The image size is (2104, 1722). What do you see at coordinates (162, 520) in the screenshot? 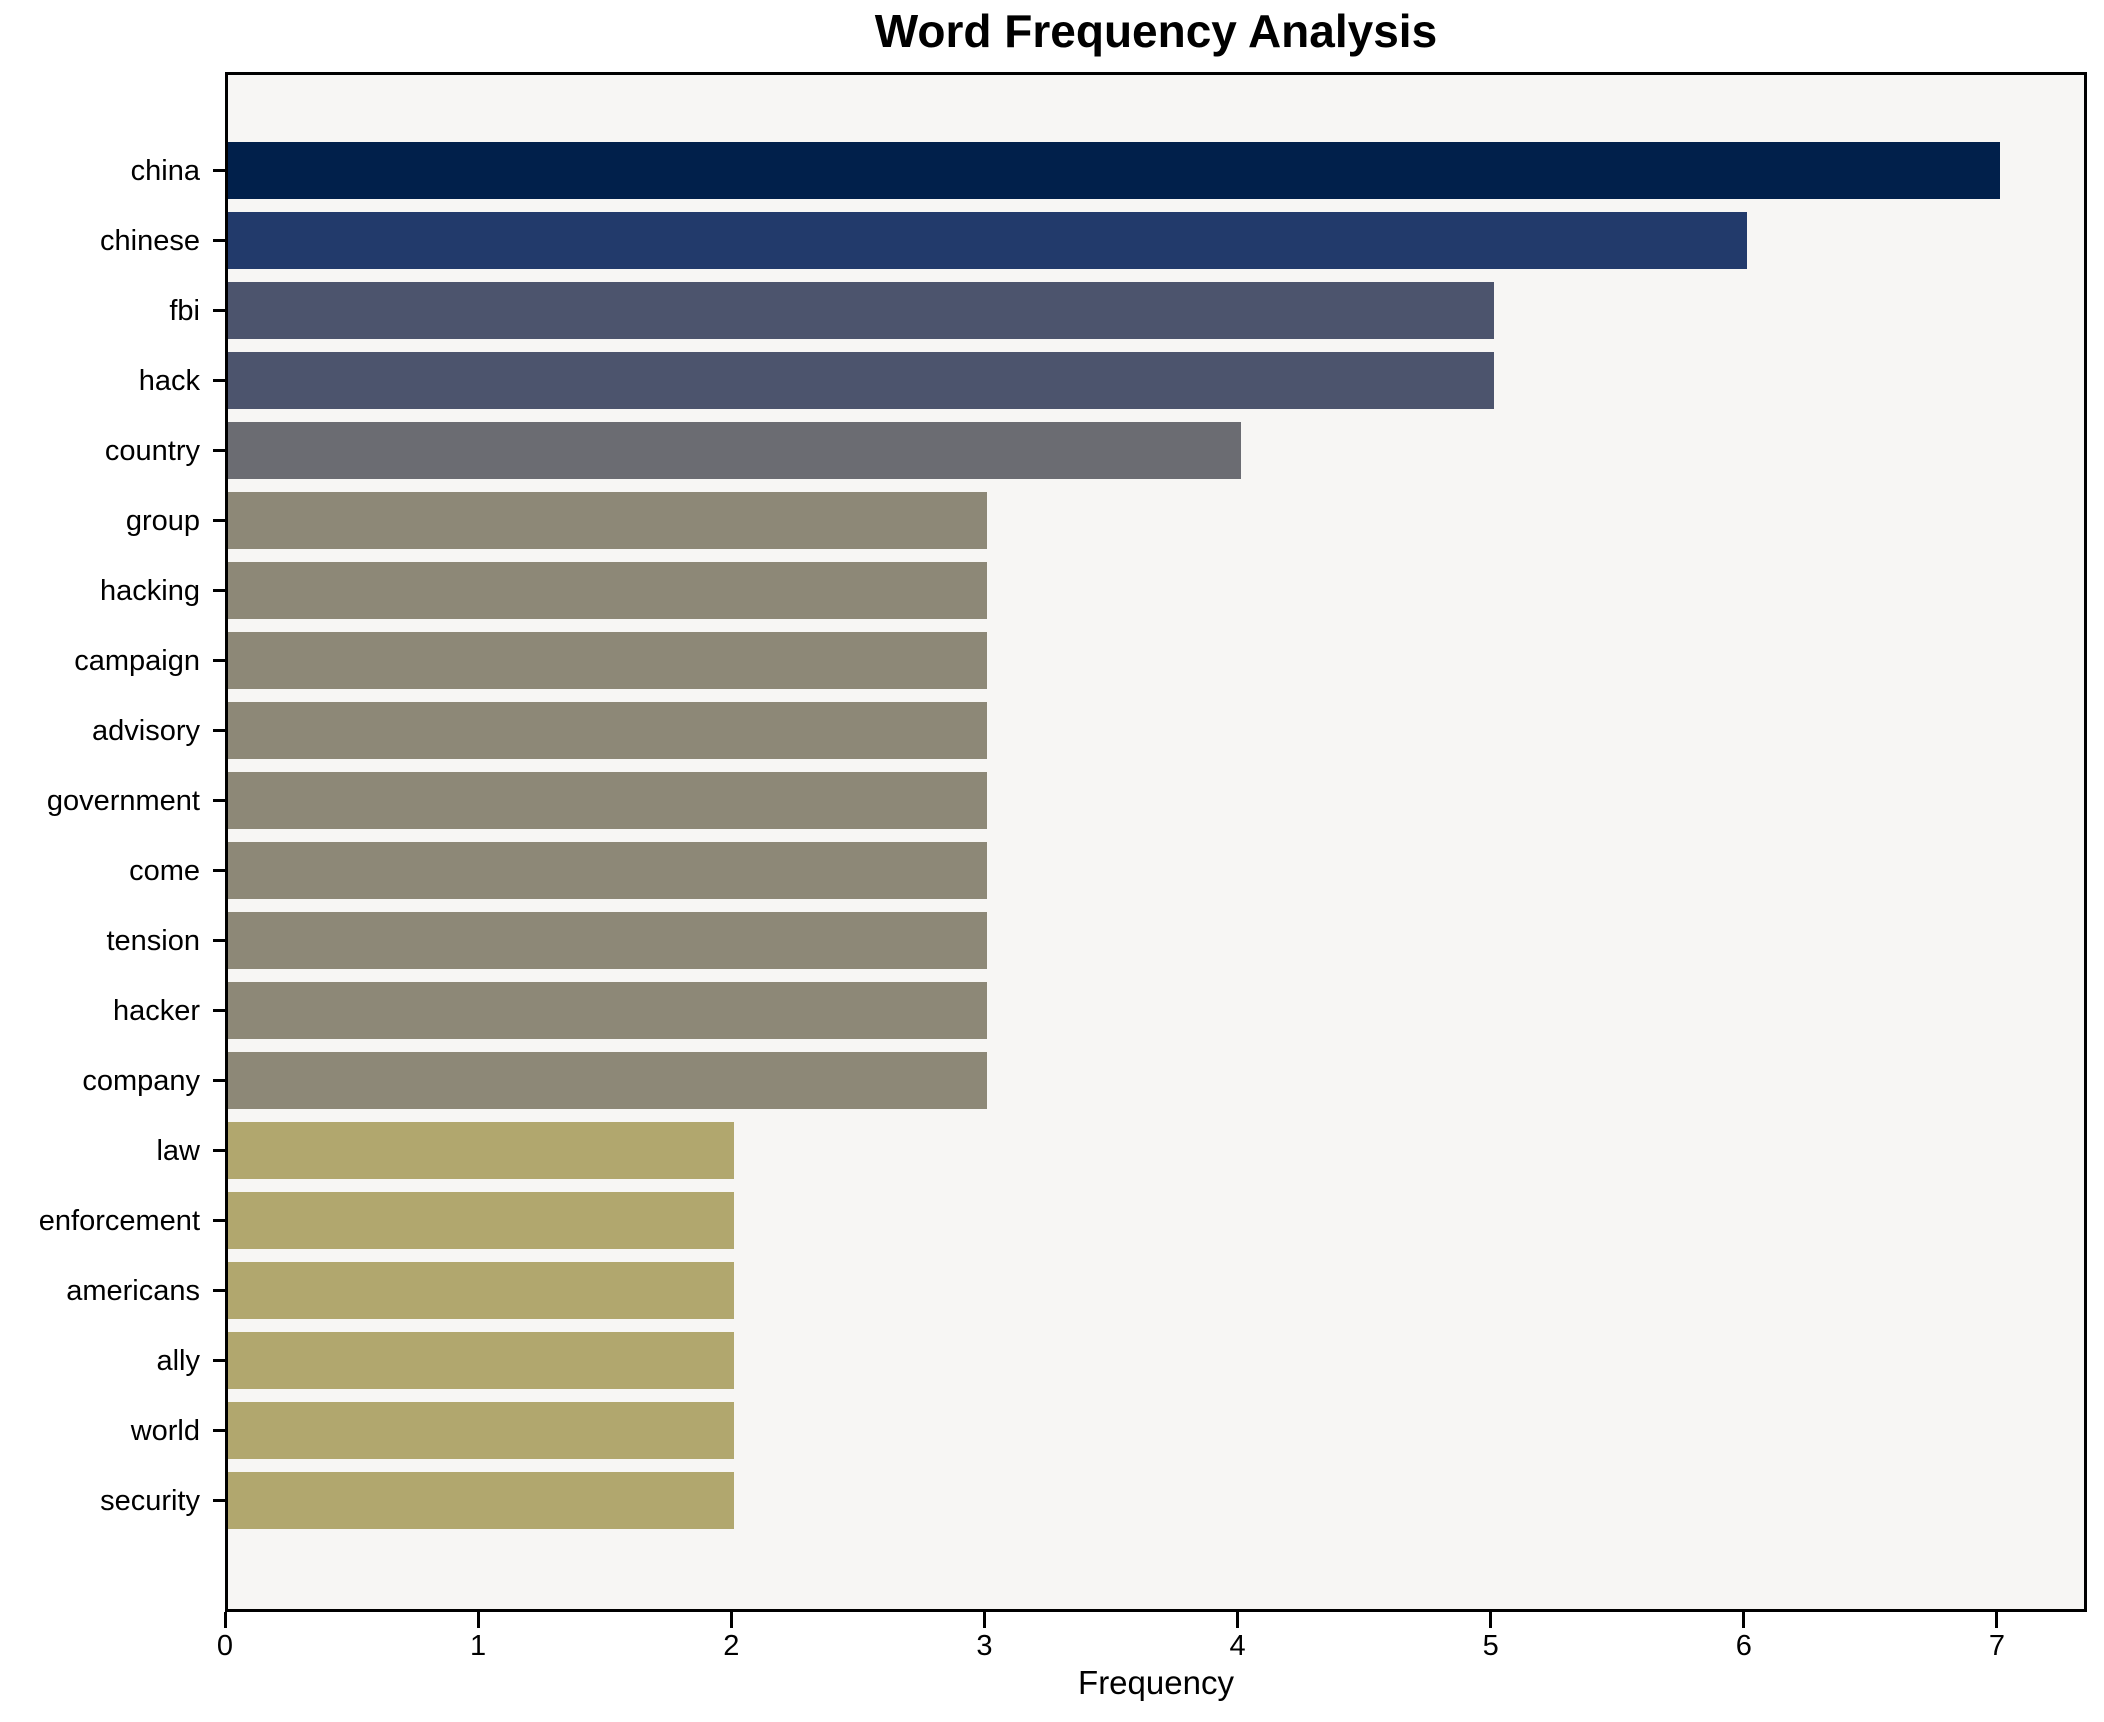
I see `y-label-group: group` at bounding box center [162, 520].